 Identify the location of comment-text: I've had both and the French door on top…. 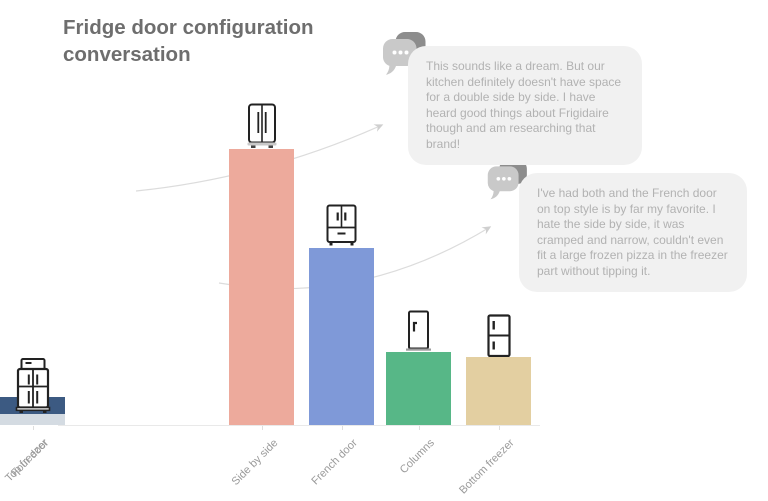
(632, 232).